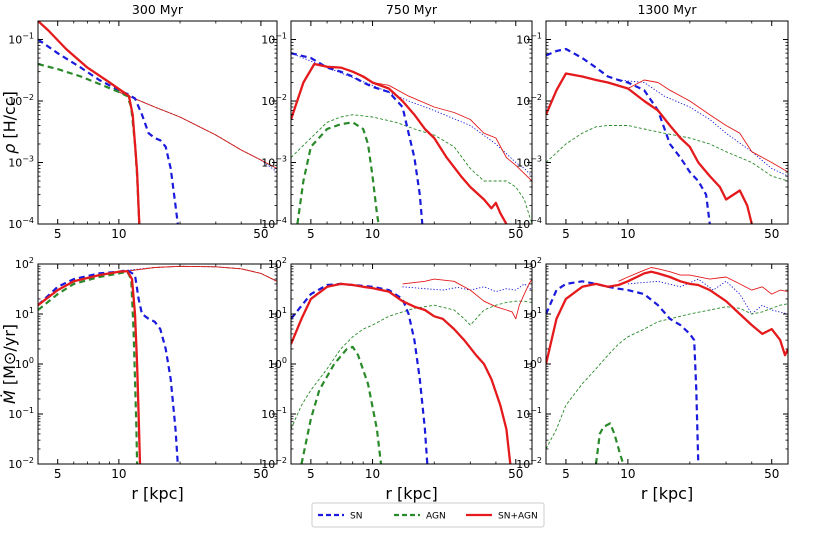 Image resolution: width=830 pixels, height=534 pixels. I want to click on panel-density-1300-myr: 5 10 50 10⁻¹ 10⁻² 10⁻³ 10⁻⁴ 1300 Myr, so click(652, 121).